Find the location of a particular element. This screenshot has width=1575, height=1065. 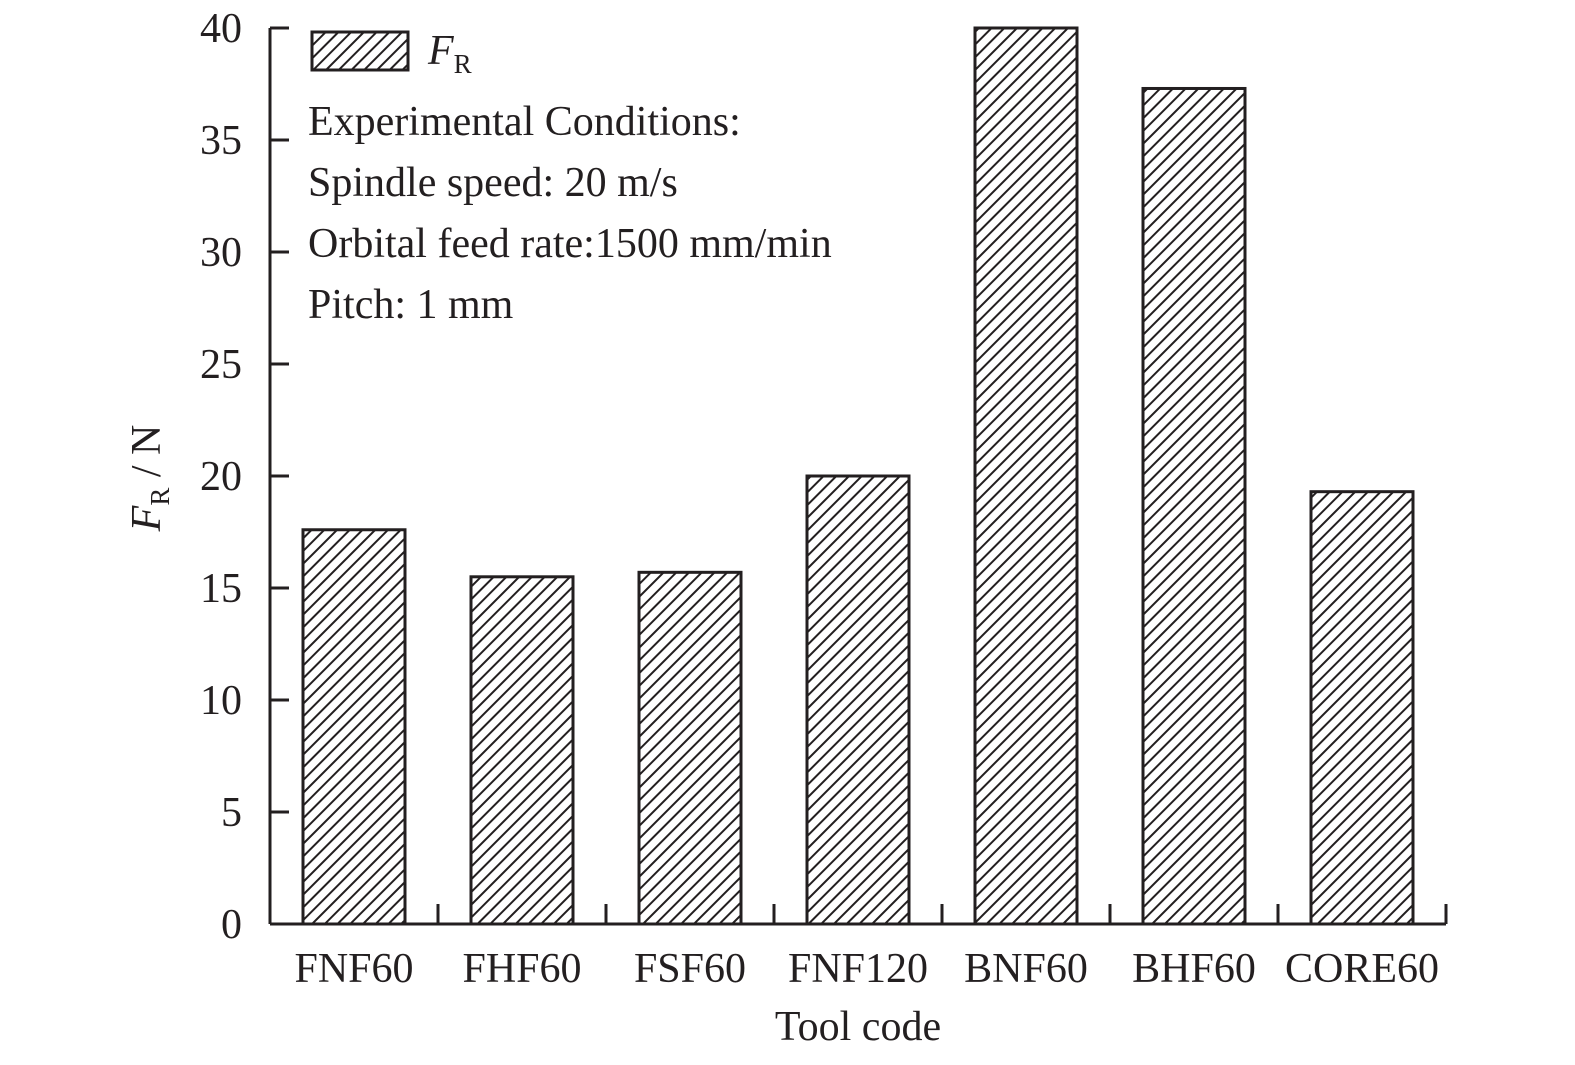

annotation-line-1: Experimental Conditions: is located at coordinates (524, 122).